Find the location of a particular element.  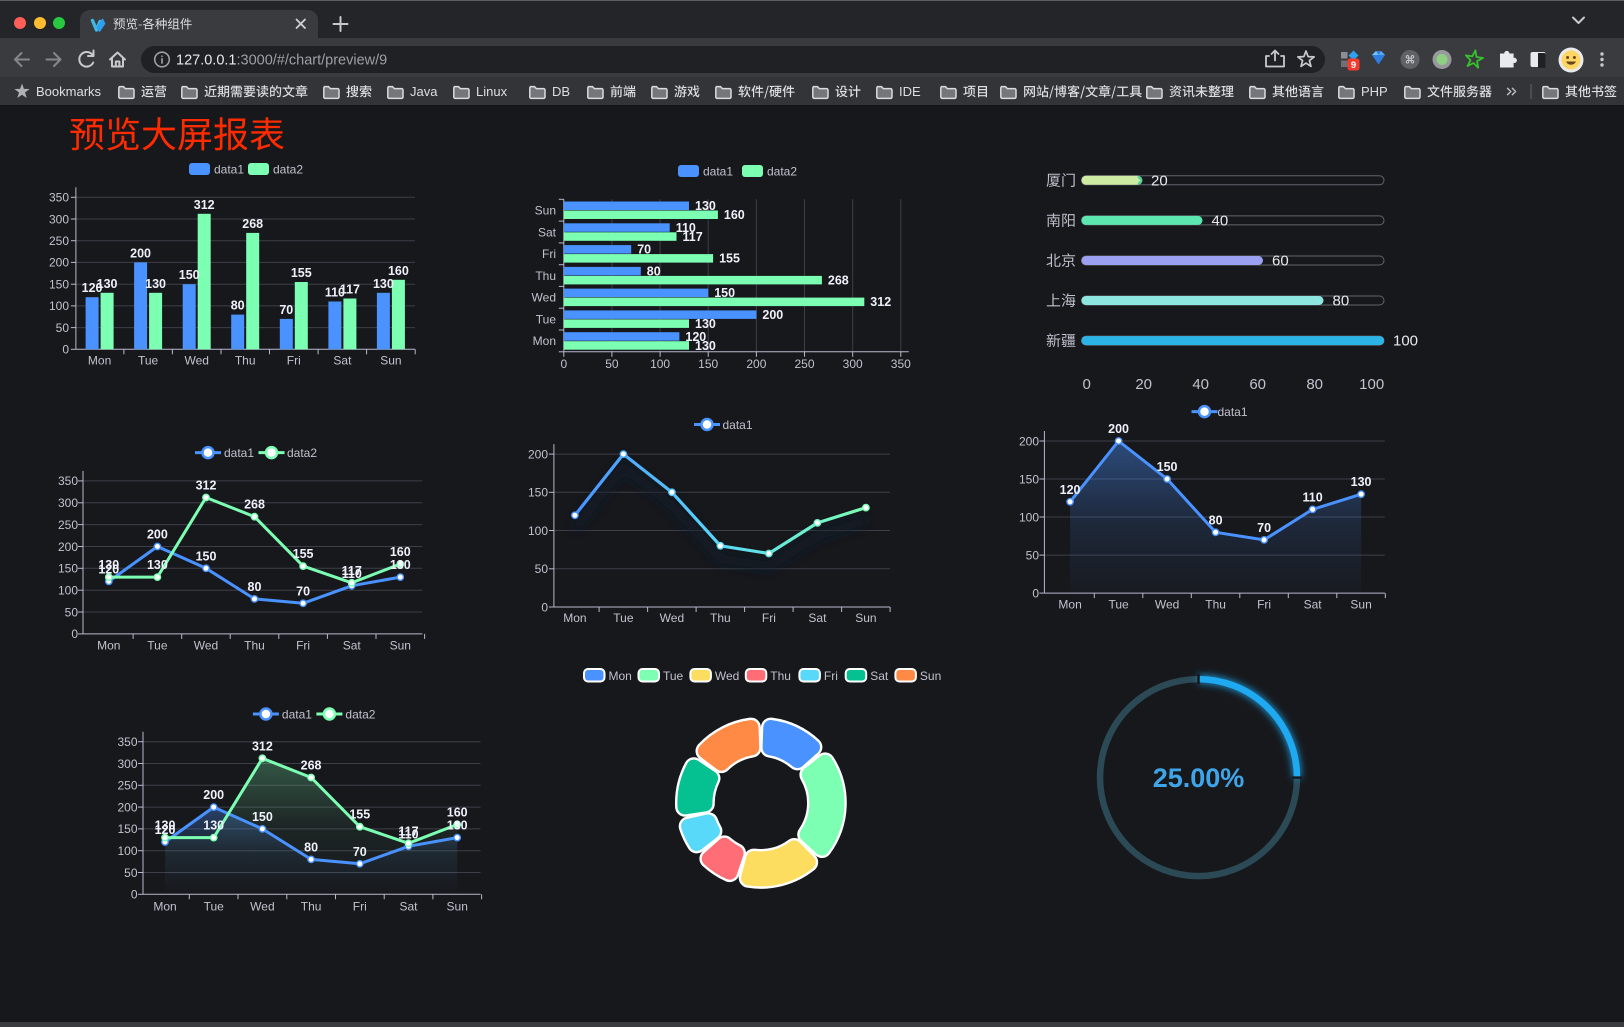

svg-text: 110 is located at coordinates (686, 228).